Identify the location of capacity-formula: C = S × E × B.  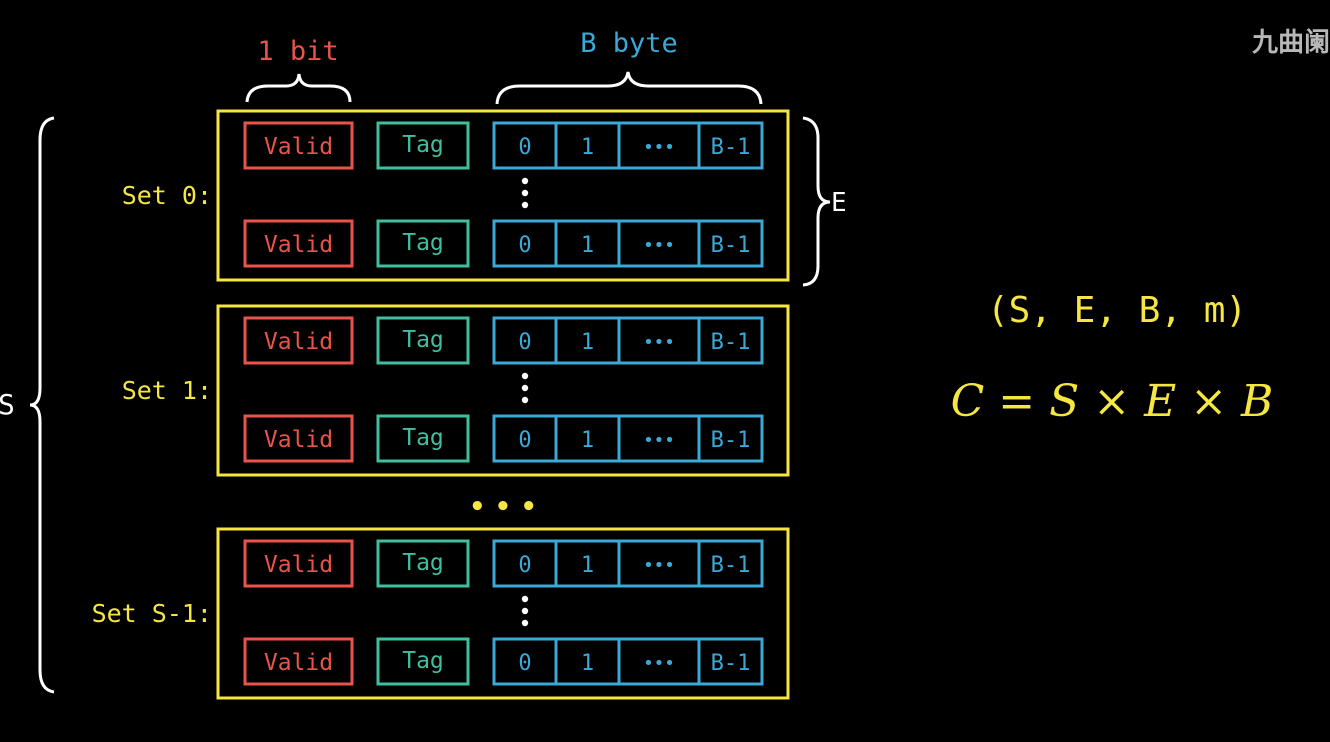
(1112, 401).